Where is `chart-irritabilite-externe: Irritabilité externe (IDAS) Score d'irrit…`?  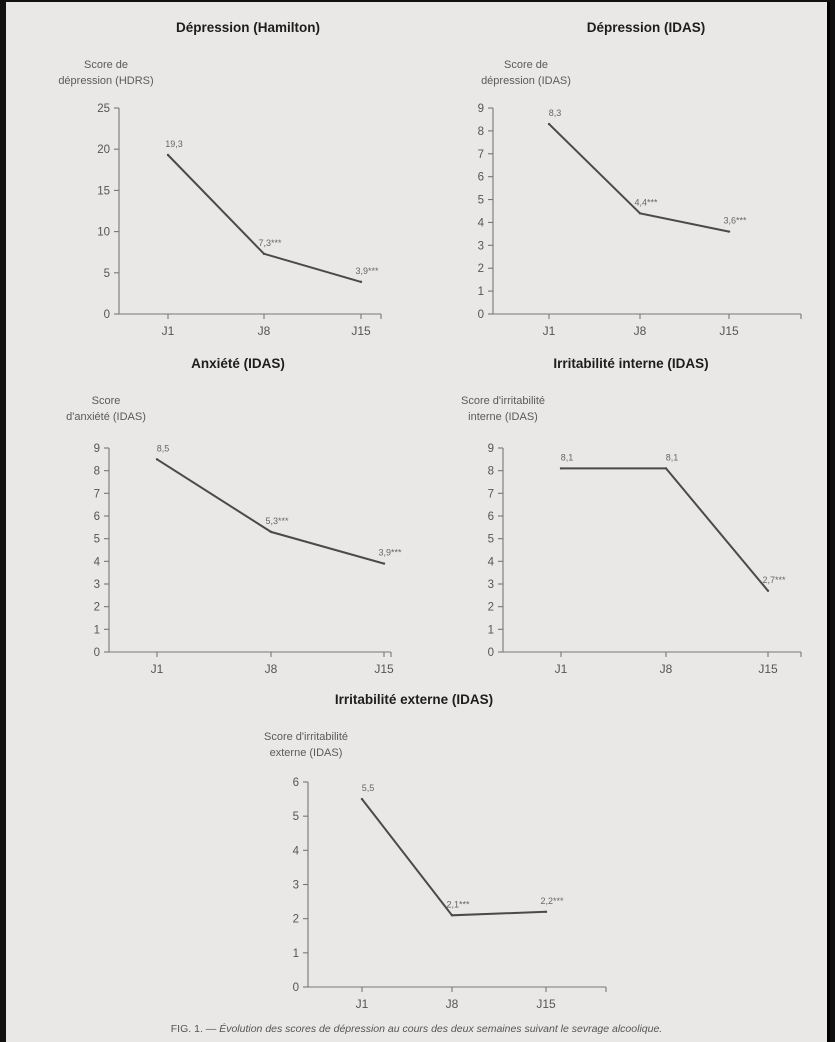
chart-irritabilite-externe: Irritabilité externe (IDAS) Score d'irrit… is located at coordinates (435, 851).